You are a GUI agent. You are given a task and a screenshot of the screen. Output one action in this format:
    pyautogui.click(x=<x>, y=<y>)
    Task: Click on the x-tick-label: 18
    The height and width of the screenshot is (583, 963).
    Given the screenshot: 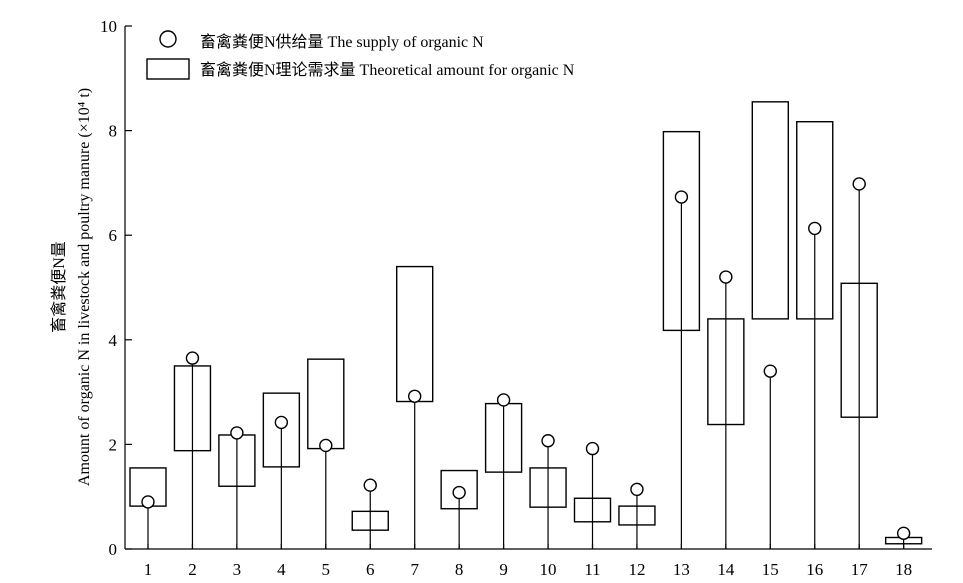 What is the action you would take?
    pyautogui.click(x=903, y=569)
    